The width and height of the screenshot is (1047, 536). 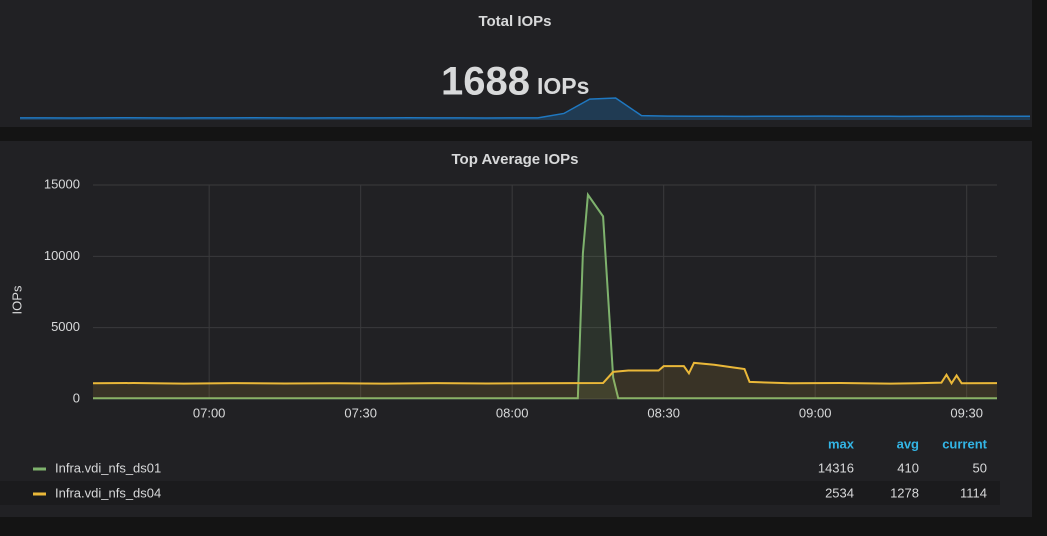 What do you see at coordinates (62, 255) in the screenshot?
I see `y-tick-label: 10000` at bounding box center [62, 255].